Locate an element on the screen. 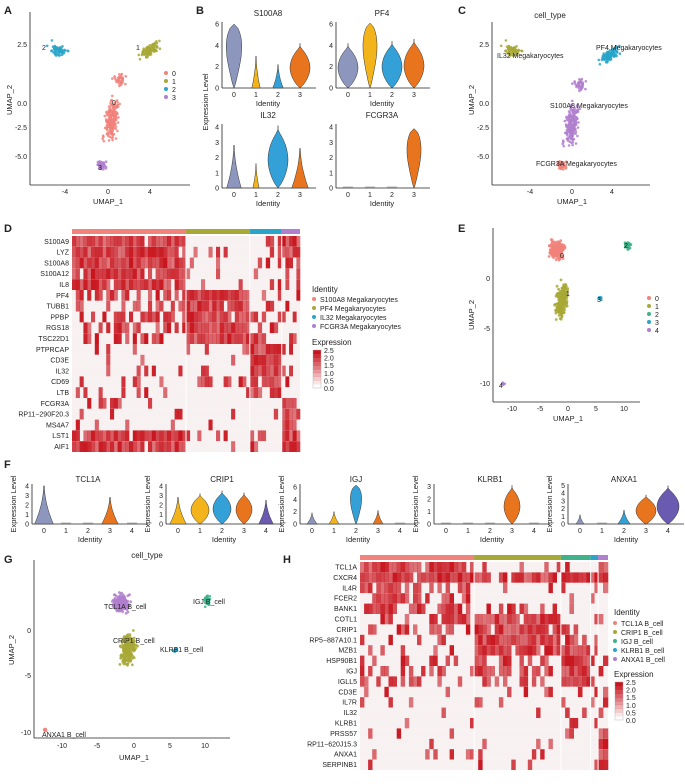 The width and height of the screenshot is (685, 784). gene-label: TSC22D1 is located at coordinates (53, 339).